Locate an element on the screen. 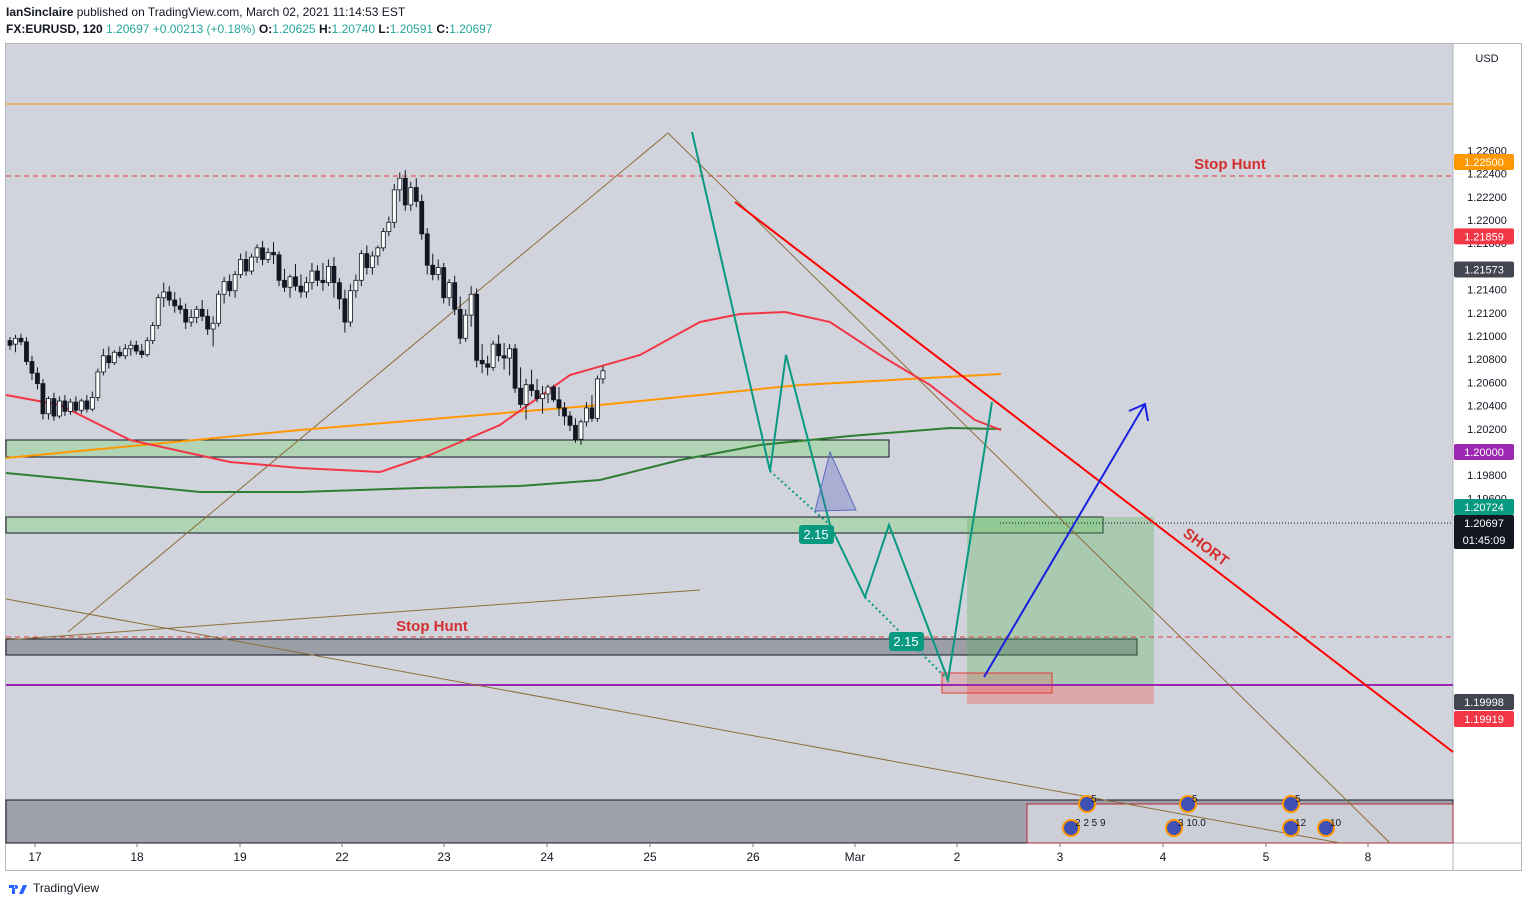 The image size is (1528, 908). event-marker: 12 is located at coordinates (1294, 827).